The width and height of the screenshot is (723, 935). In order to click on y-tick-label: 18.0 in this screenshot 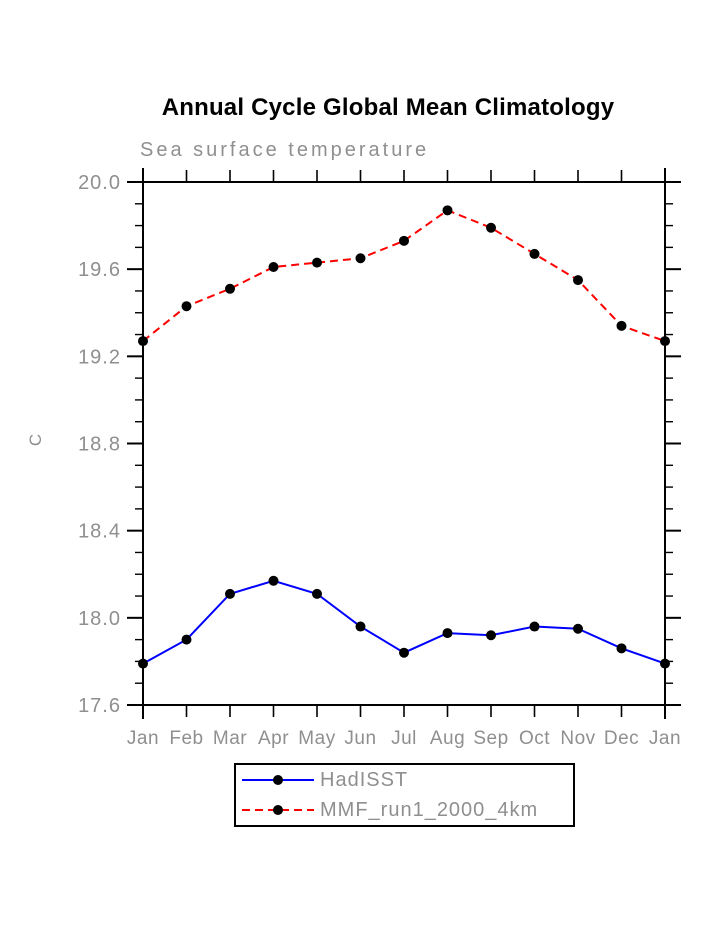, I will do `click(99, 619)`.